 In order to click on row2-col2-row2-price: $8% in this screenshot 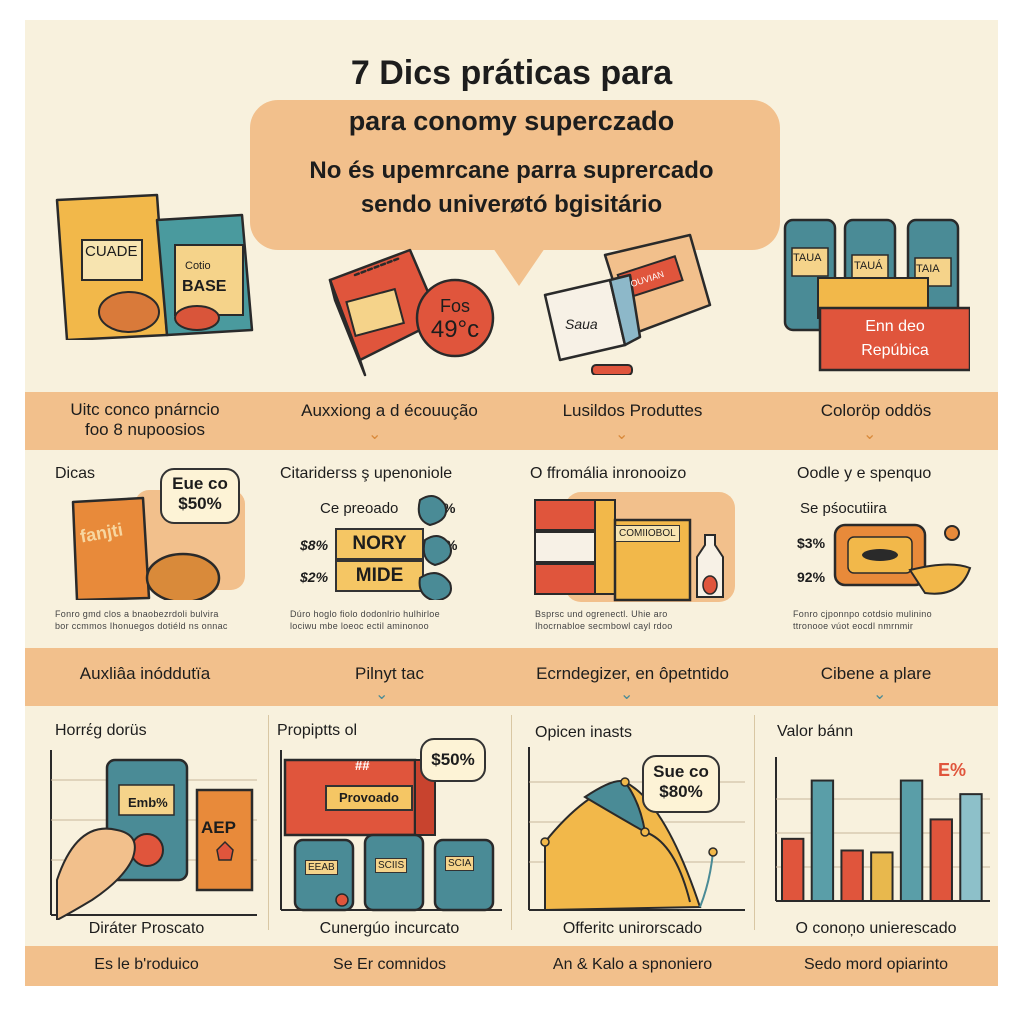, I will do `click(314, 545)`.